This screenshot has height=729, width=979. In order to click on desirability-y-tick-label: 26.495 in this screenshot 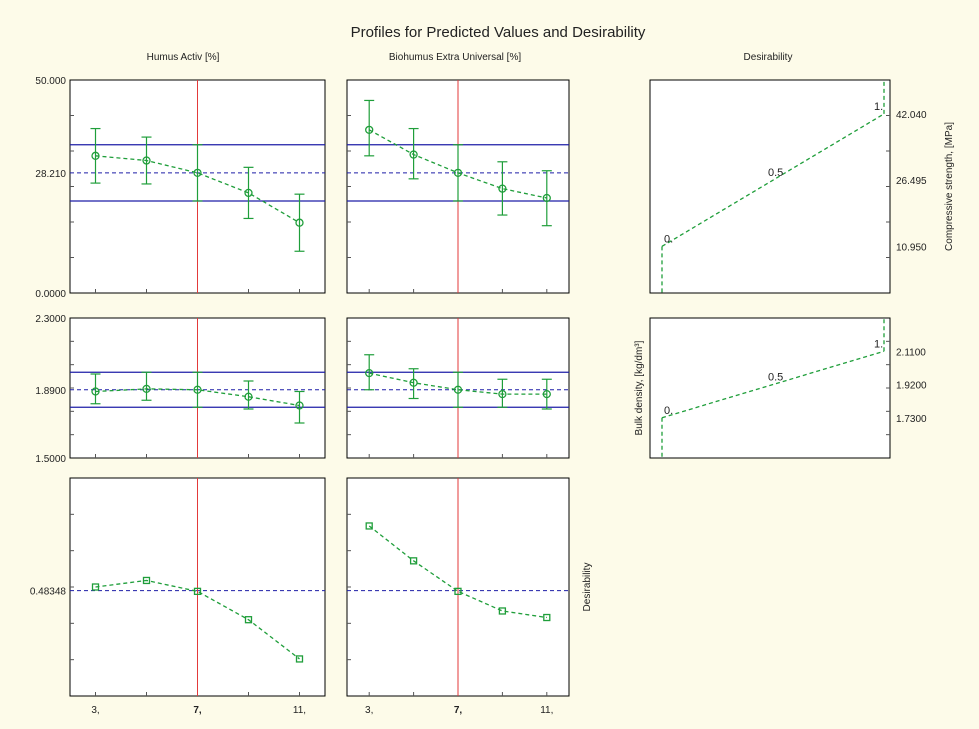, I will do `click(911, 181)`.